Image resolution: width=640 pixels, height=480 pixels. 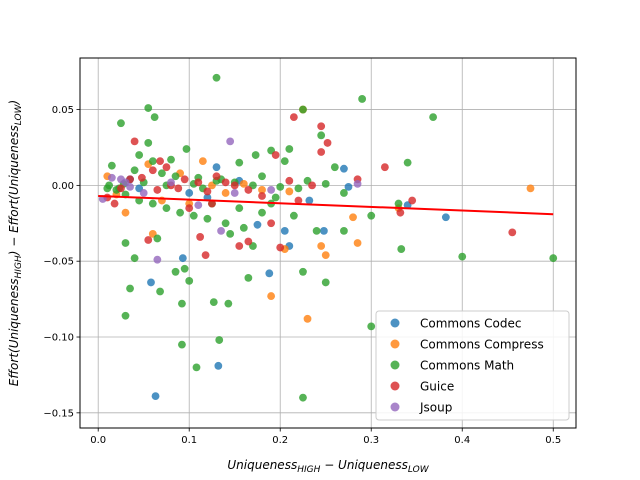 What do you see at coordinates (189, 440) in the screenshot?
I see `x-tick-label: 0.1` at bounding box center [189, 440].